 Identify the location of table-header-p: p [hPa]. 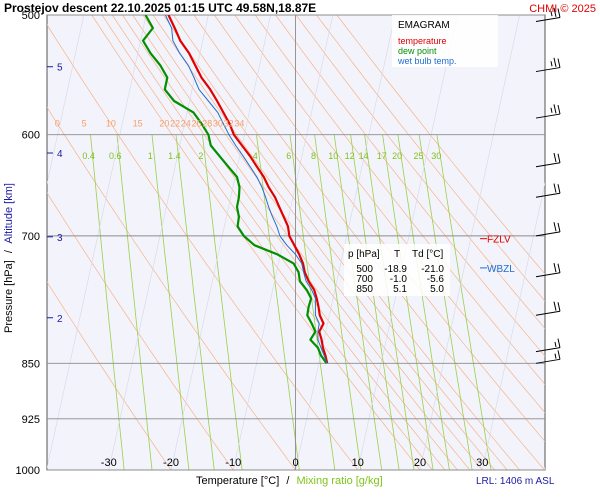
(364, 254).